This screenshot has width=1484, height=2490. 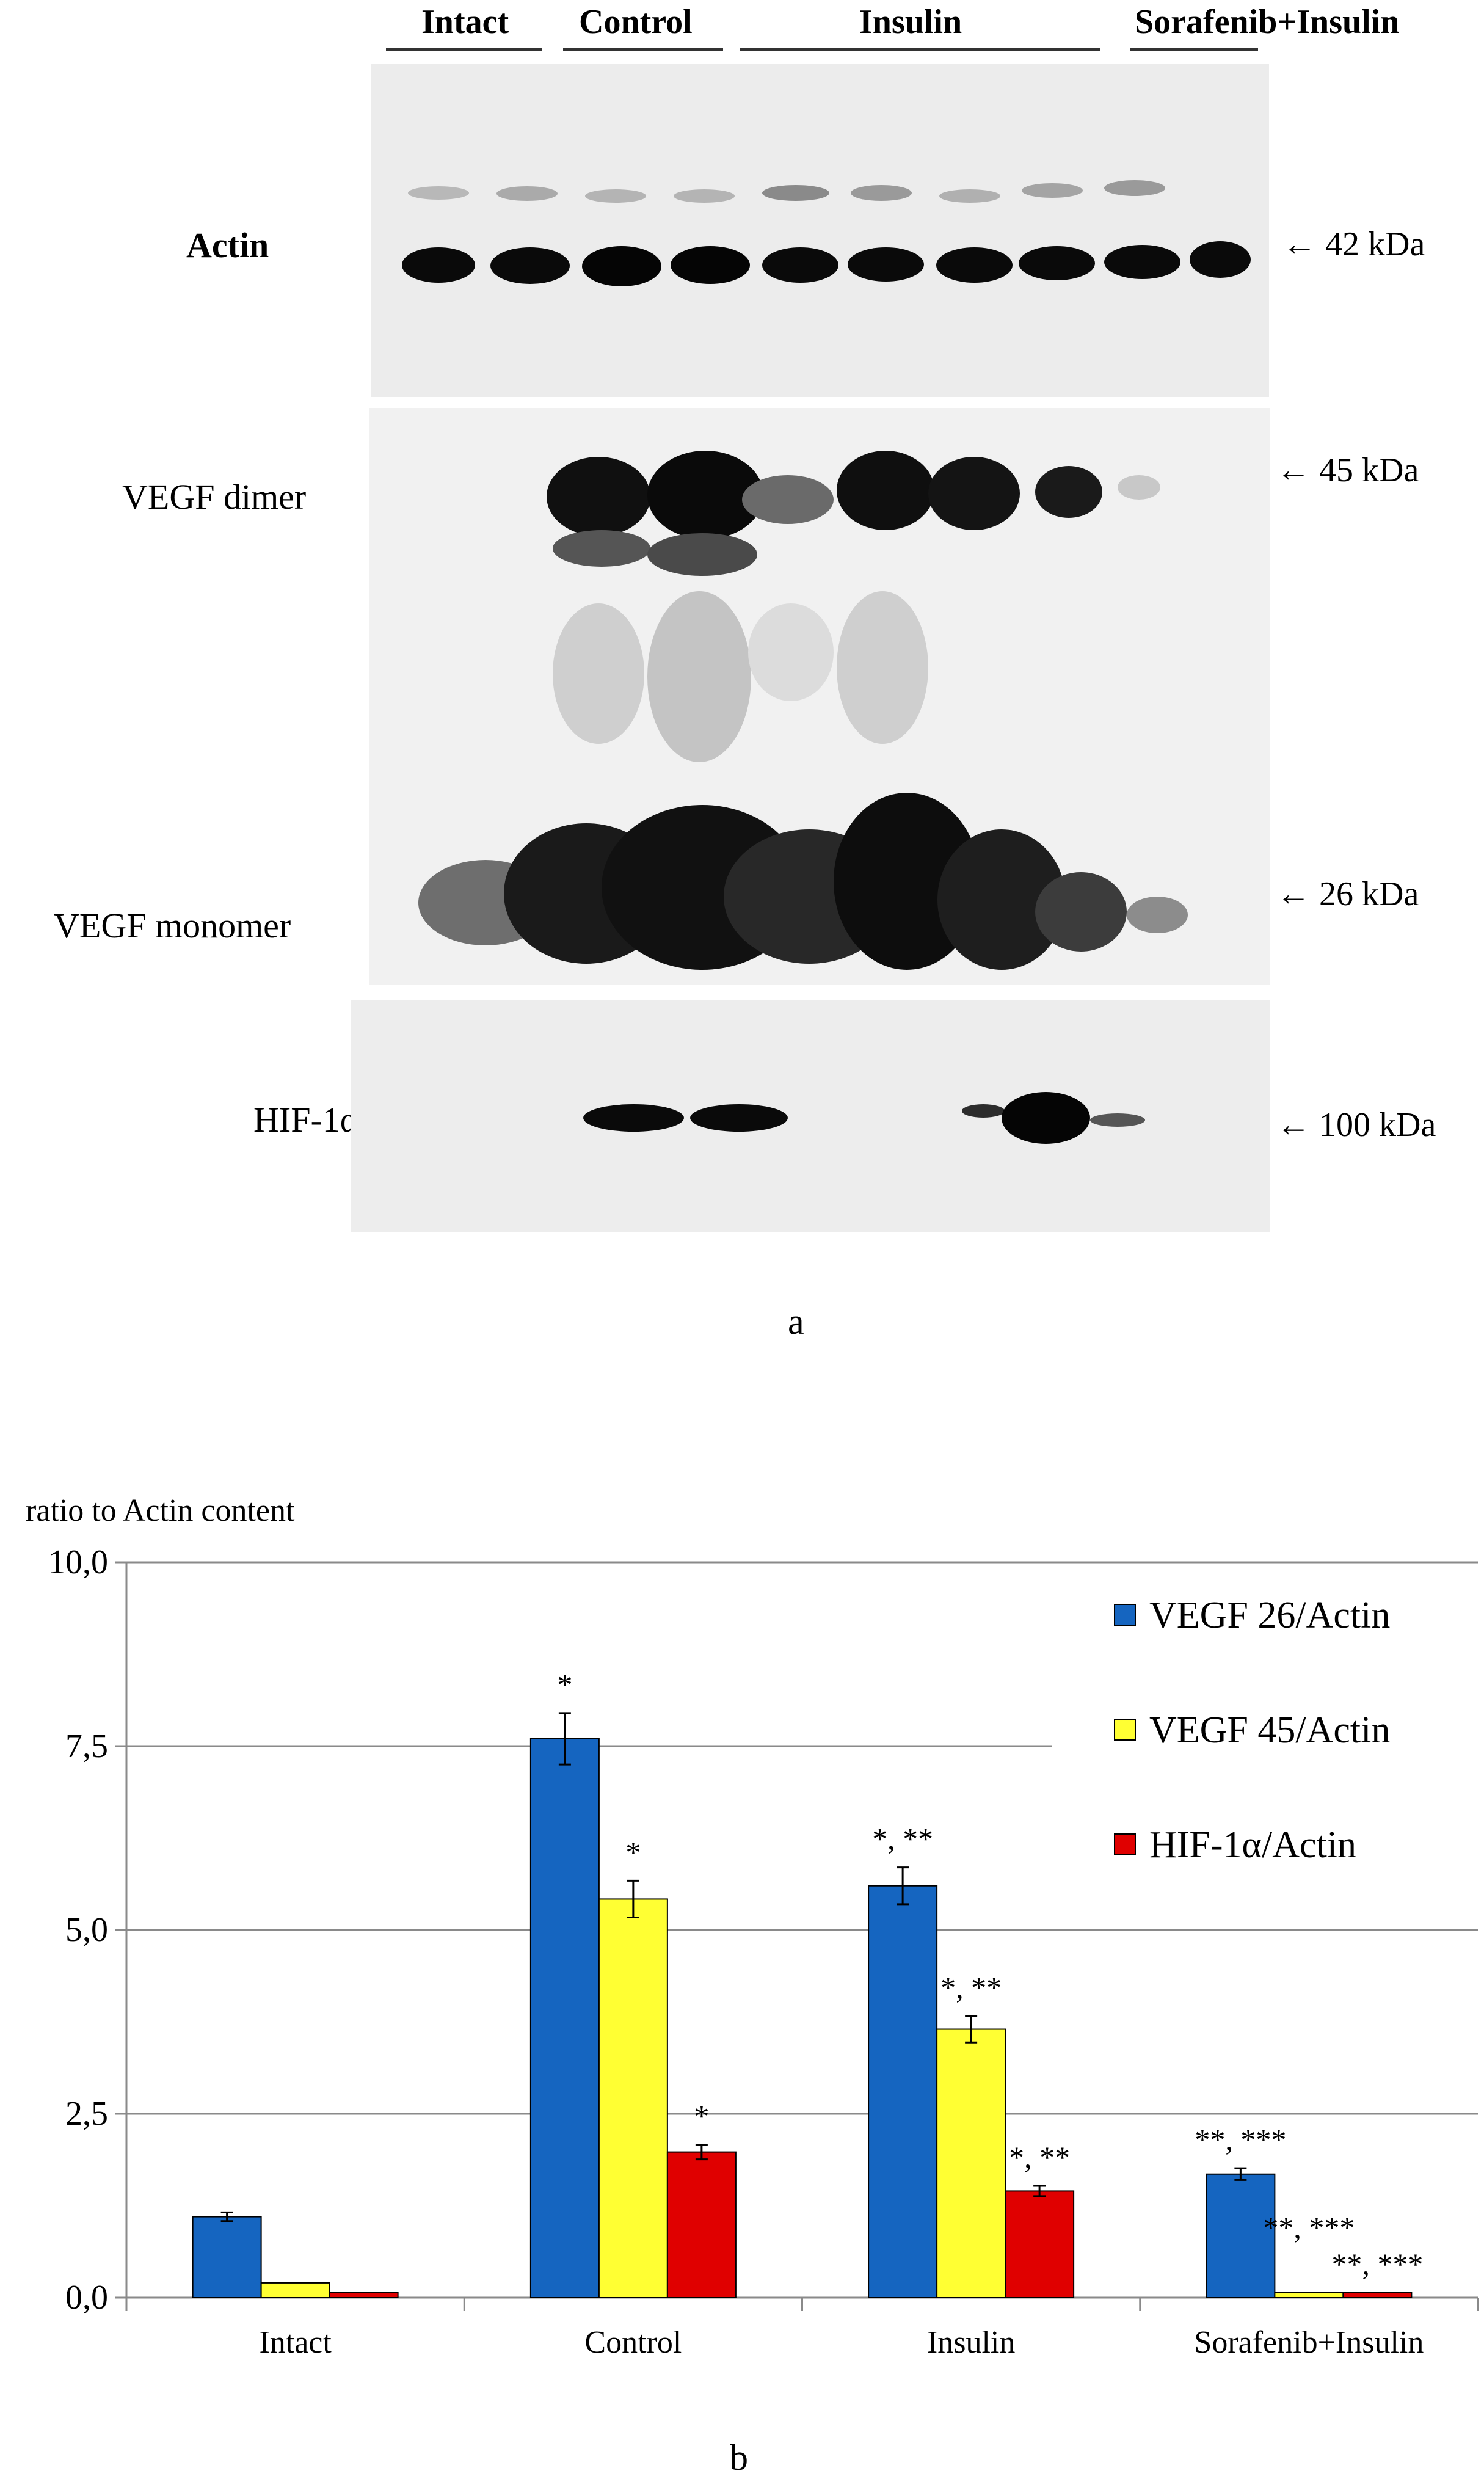 What do you see at coordinates (1270, 1730) in the screenshot?
I see `legend-label: VEGF 45/Actin` at bounding box center [1270, 1730].